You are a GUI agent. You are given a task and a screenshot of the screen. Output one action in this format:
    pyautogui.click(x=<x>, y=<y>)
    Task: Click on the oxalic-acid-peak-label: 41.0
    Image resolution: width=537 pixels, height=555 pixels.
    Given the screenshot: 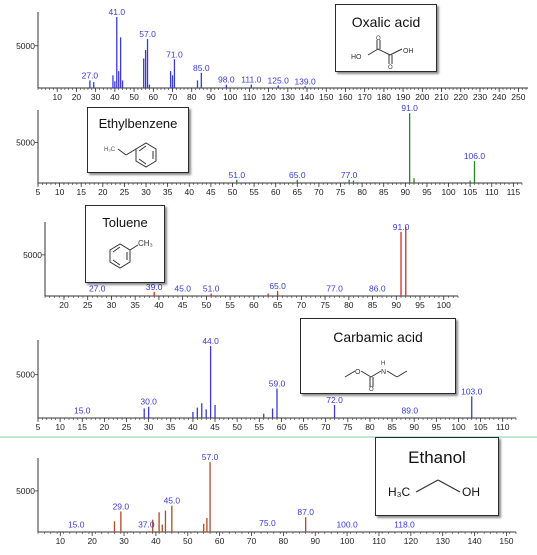 What is the action you would take?
    pyautogui.click(x=117, y=12)
    